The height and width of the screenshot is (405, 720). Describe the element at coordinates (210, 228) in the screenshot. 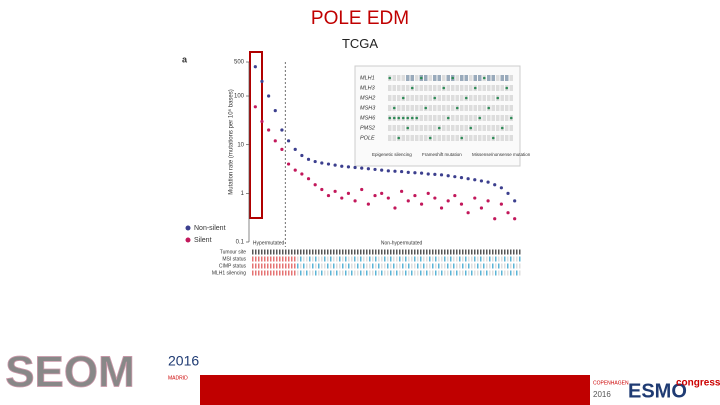

I see `legend-label: Non-silent` at that location.